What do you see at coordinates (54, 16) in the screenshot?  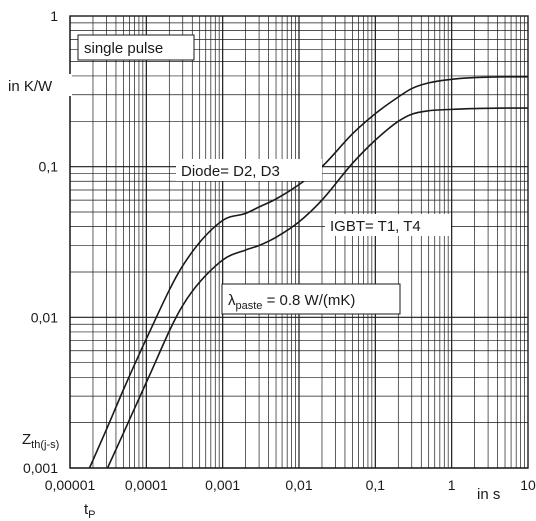 I see `y-tick-label: 1` at bounding box center [54, 16].